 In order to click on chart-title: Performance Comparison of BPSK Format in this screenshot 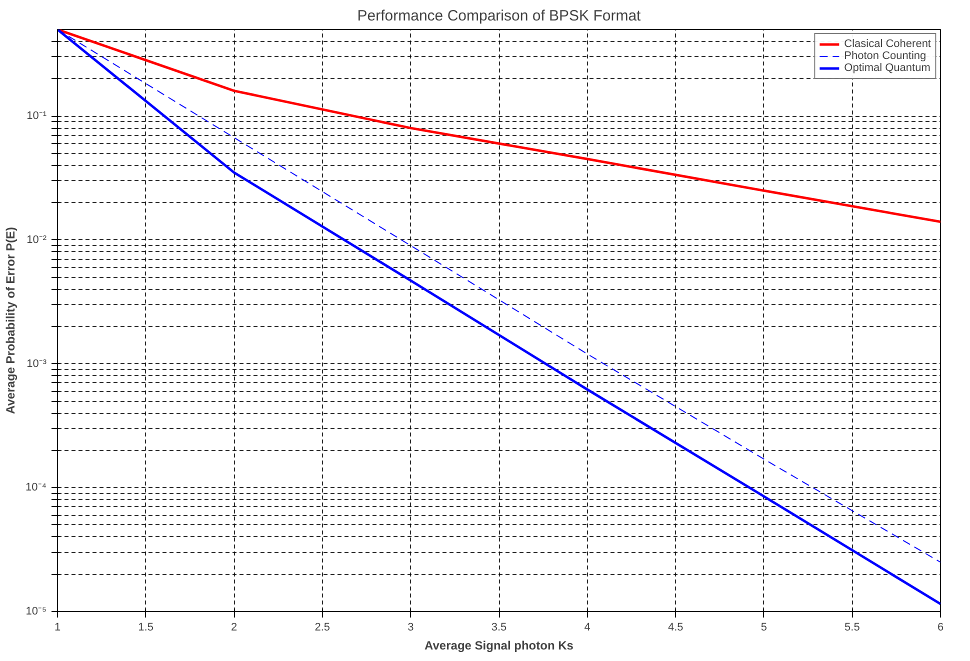, I will do `click(499, 16)`.